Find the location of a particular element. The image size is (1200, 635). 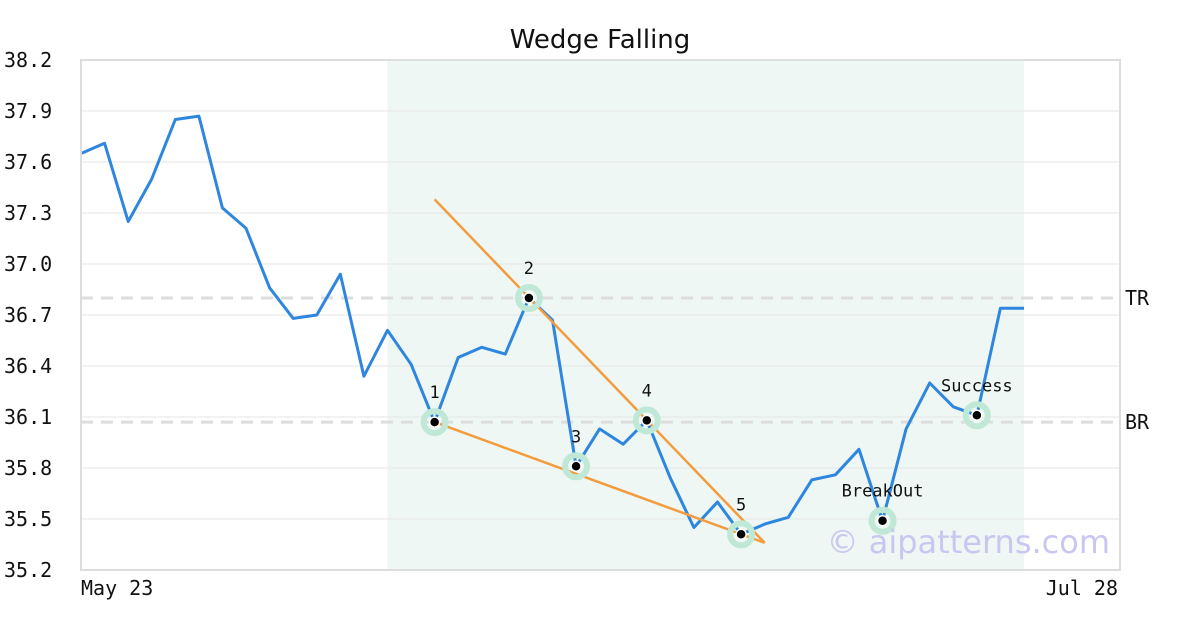

y-tick-label: 36.1 is located at coordinates (28, 417).